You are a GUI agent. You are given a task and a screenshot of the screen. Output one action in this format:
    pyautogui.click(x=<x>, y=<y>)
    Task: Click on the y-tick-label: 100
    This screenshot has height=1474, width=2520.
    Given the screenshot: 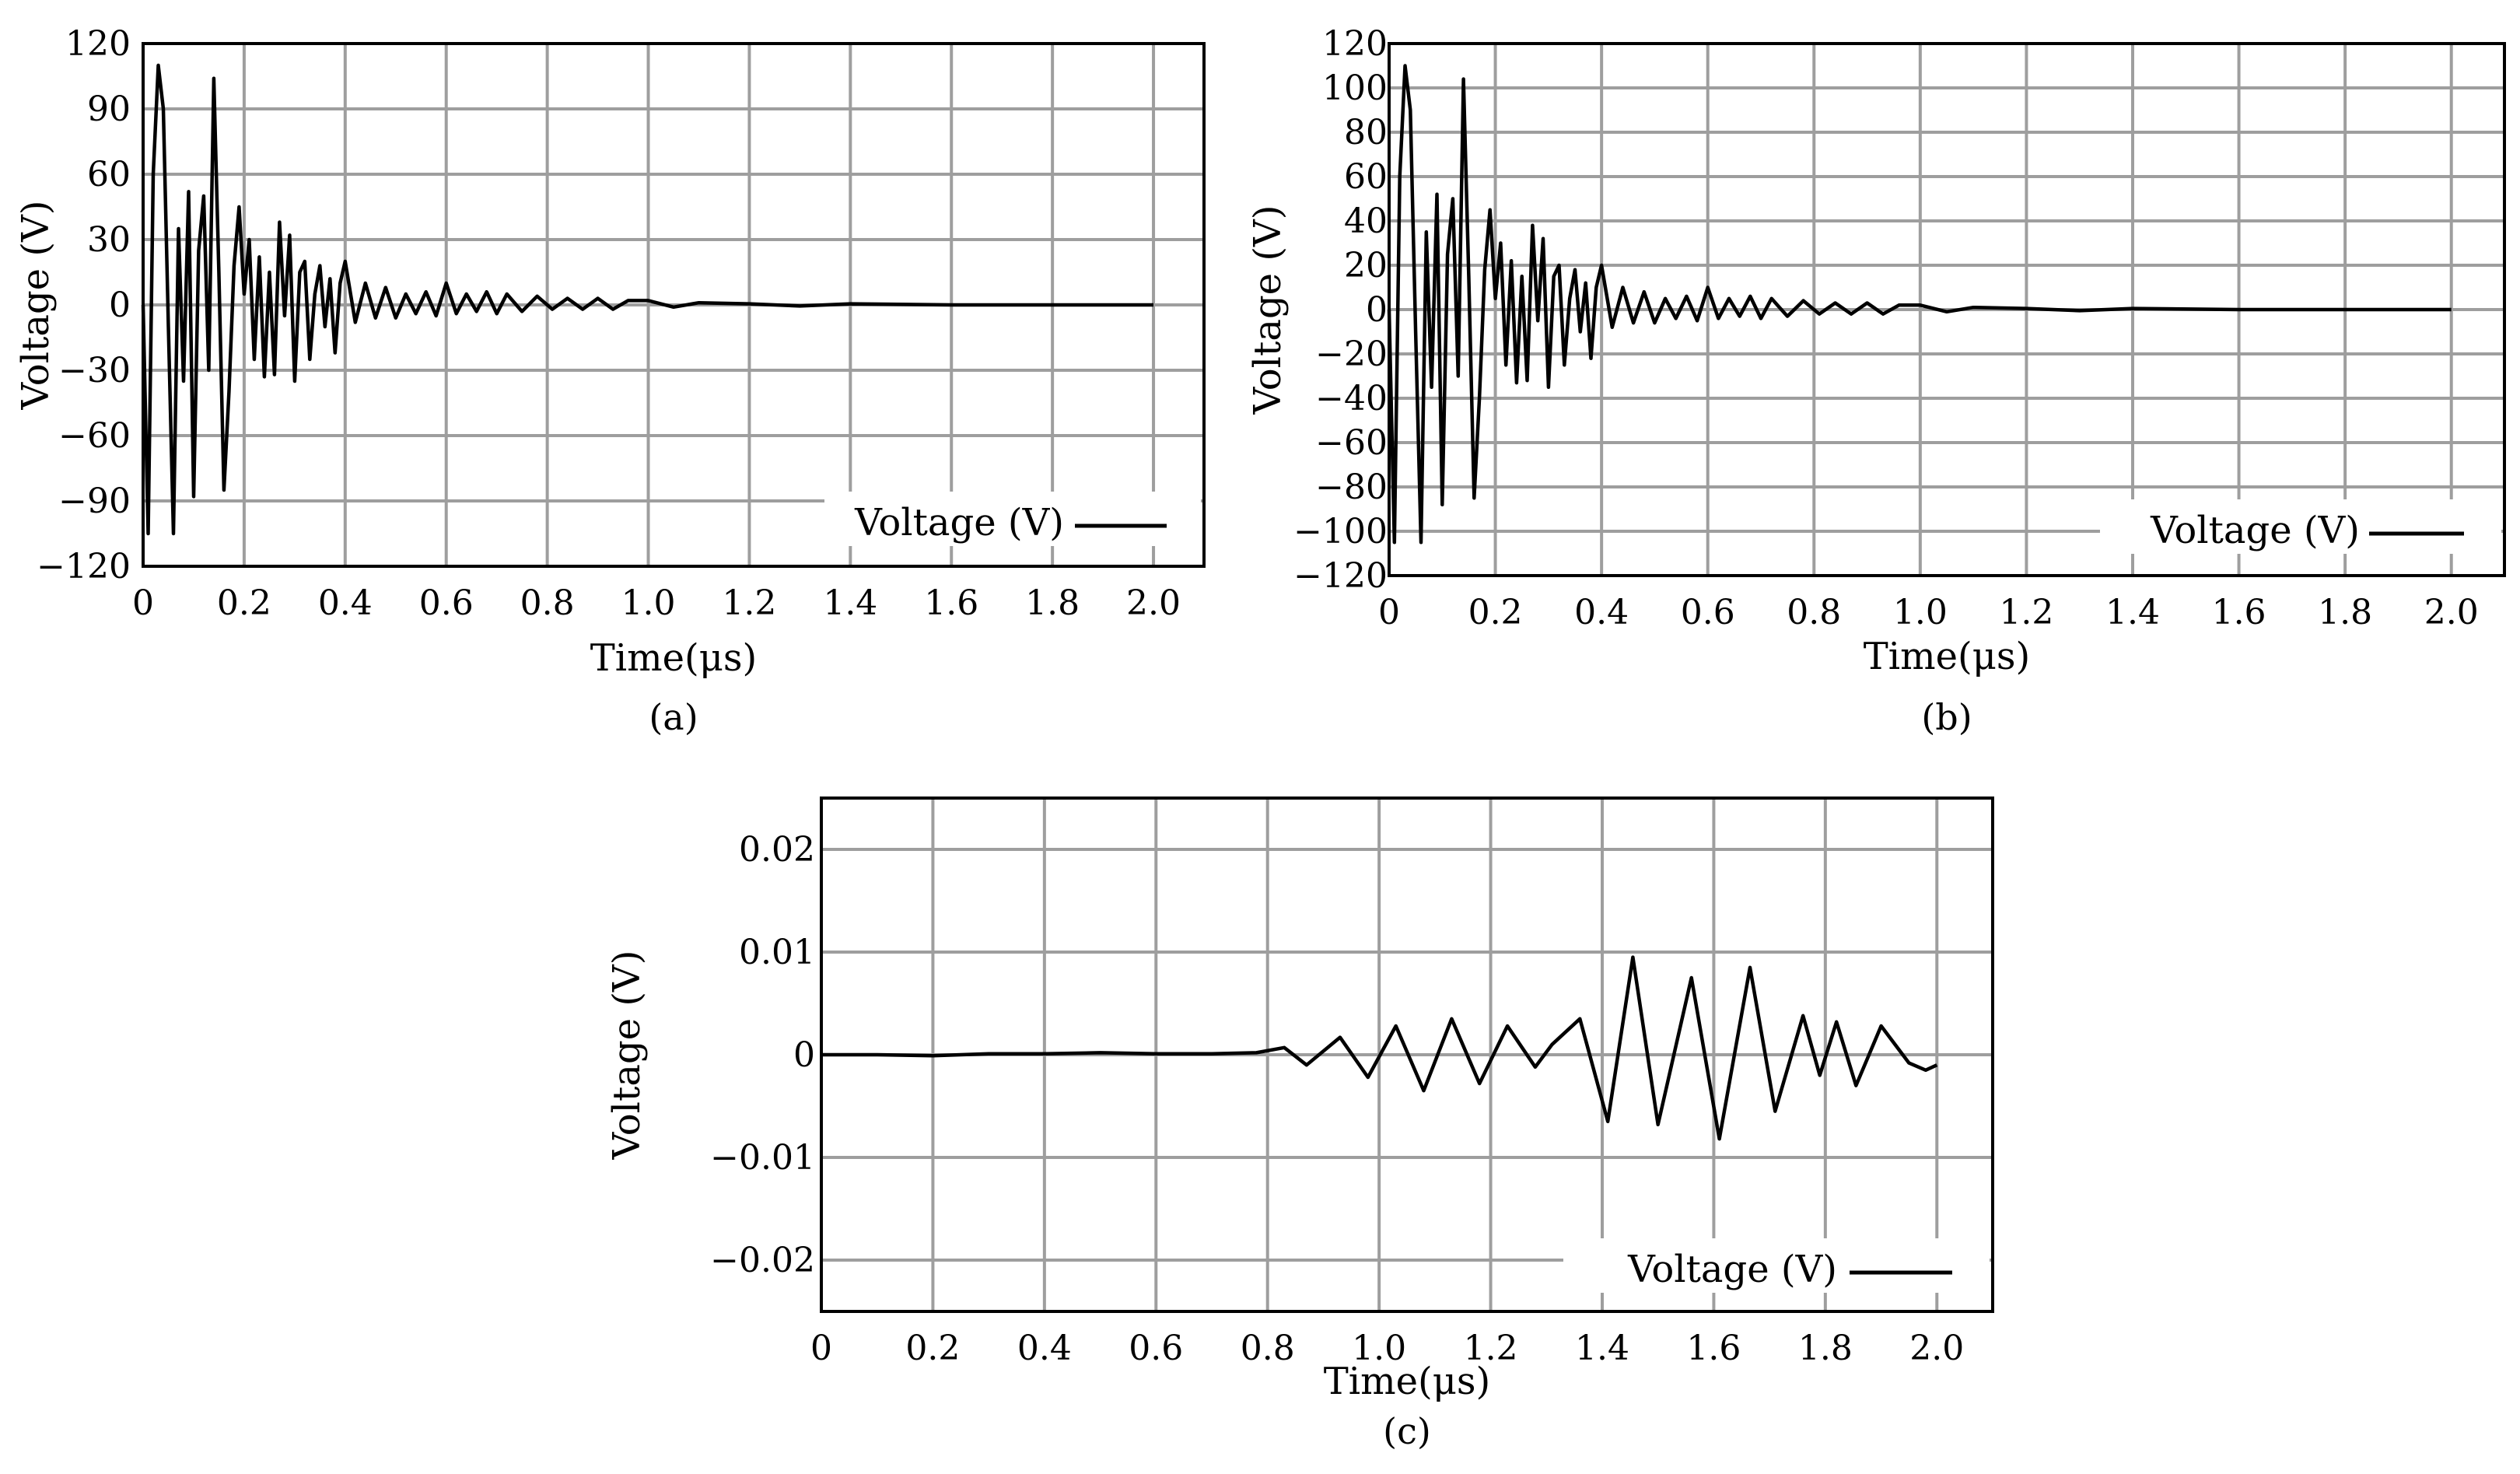 What is the action you would take?
    pyautogui.click(x=1355, y=88)
    